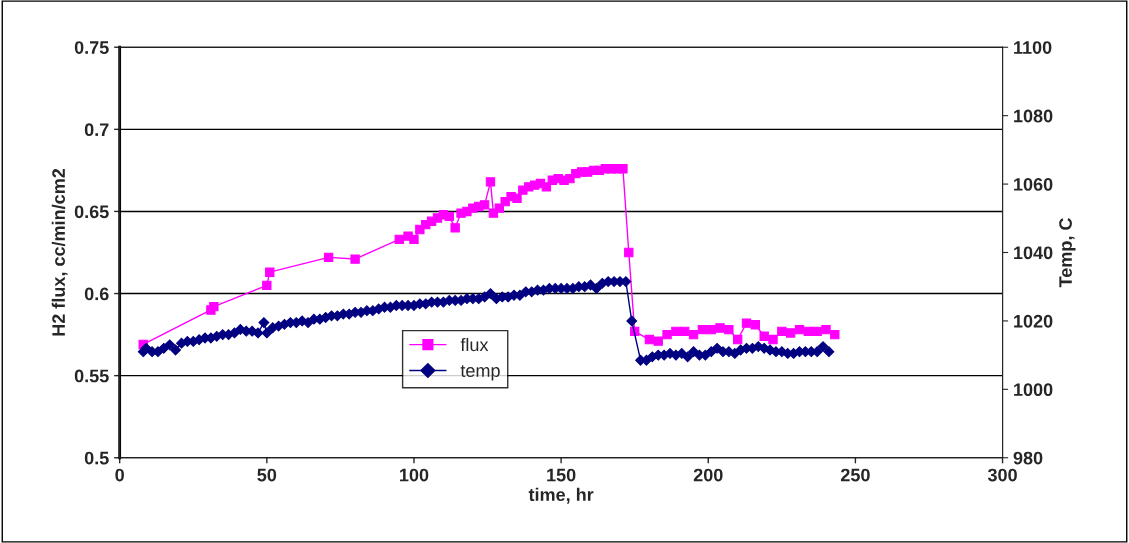 This screenshot has width=1129, height=543. Describe the element at coordinates (855, 475) in the screenshot. I see `x-tick-label: 250` at that location.